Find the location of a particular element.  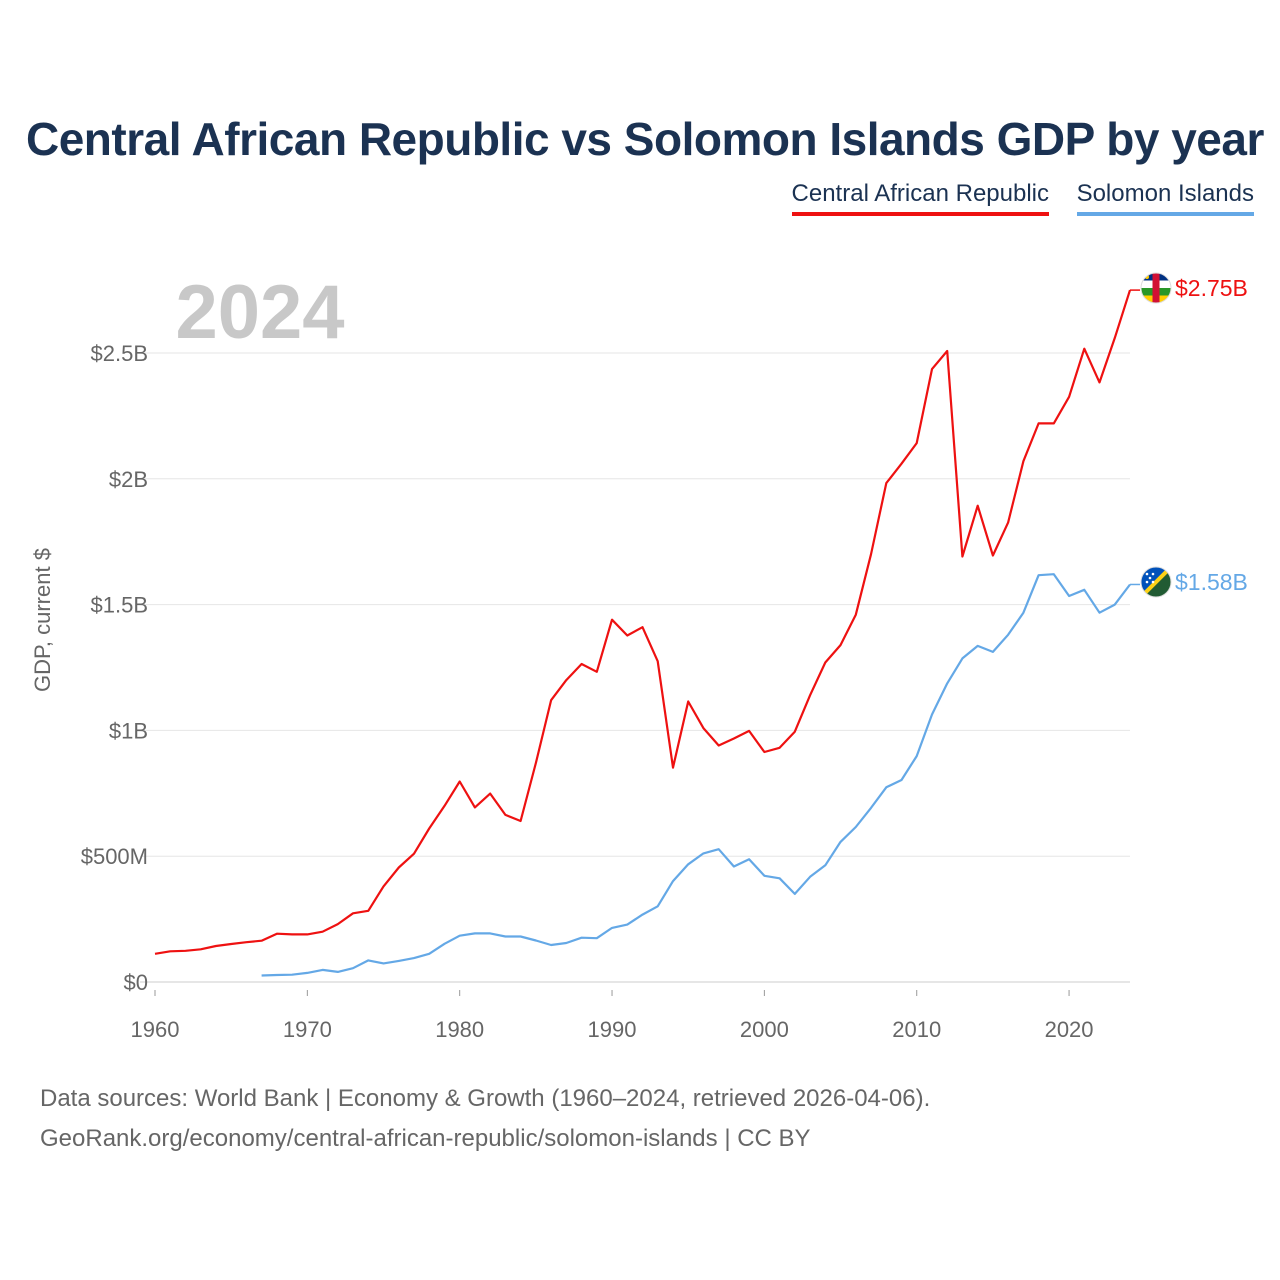

x-tick-label: 1980 is located at coordinates (459, 1029).